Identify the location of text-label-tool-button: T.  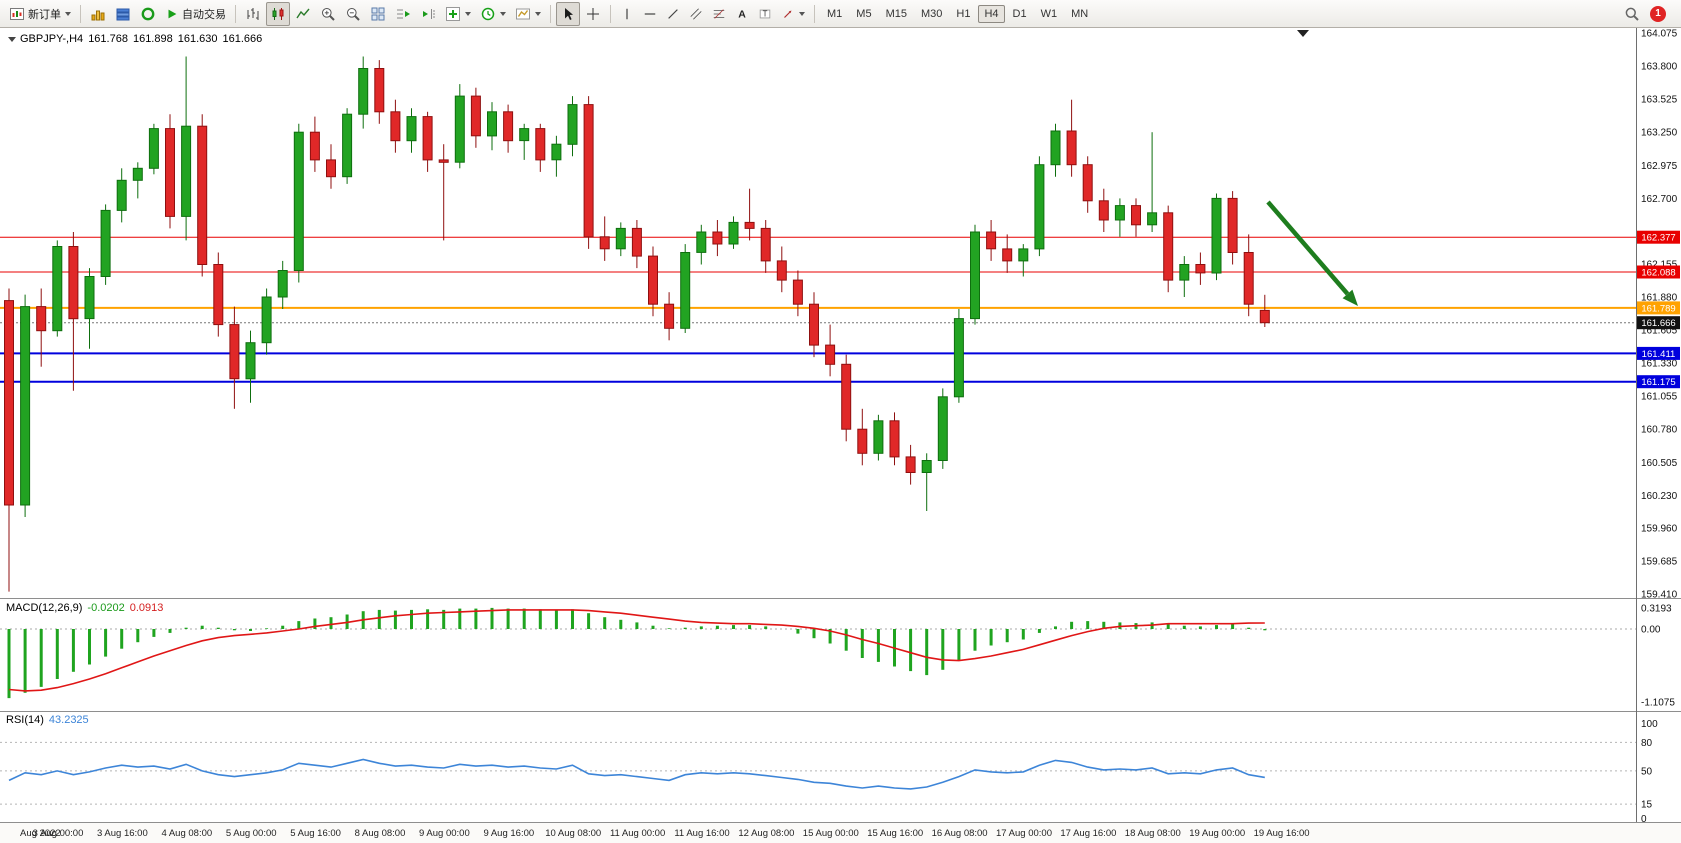
(765, 14).